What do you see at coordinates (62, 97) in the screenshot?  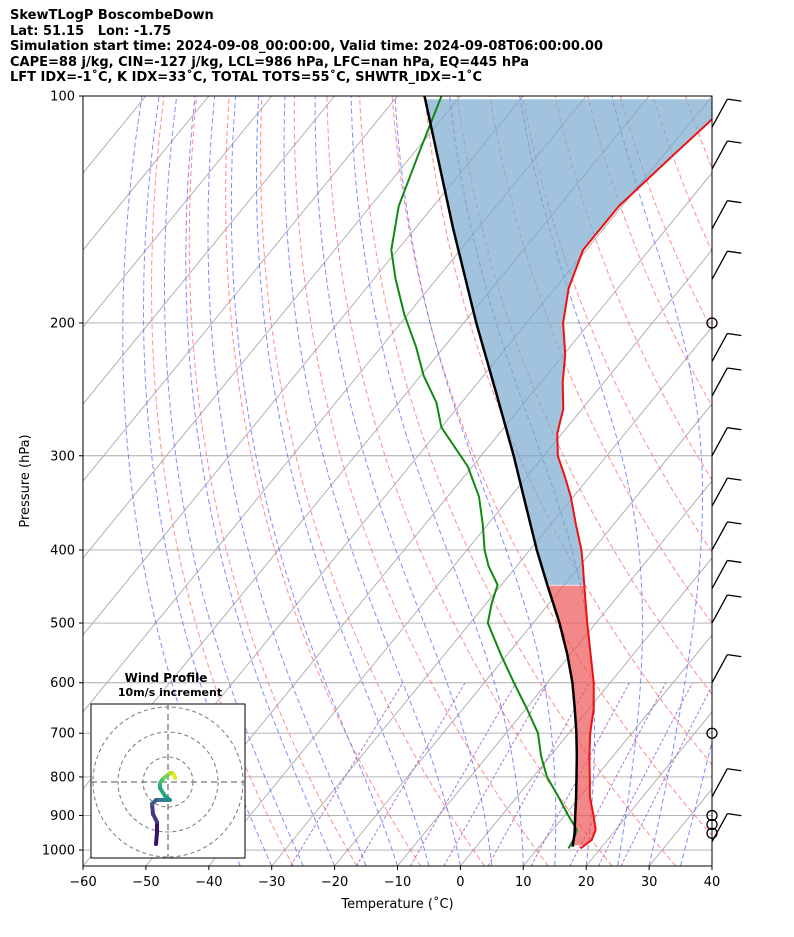 I see `y-tick-label: 100` at bounding box center [62, 97].